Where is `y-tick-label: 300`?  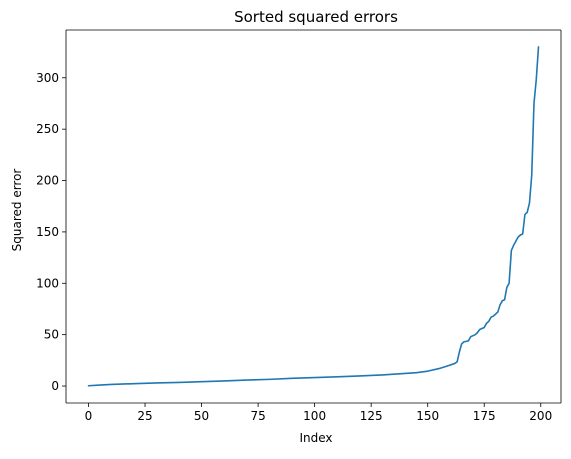
y-tick-label: 300 is located at coordinates (47, 78).